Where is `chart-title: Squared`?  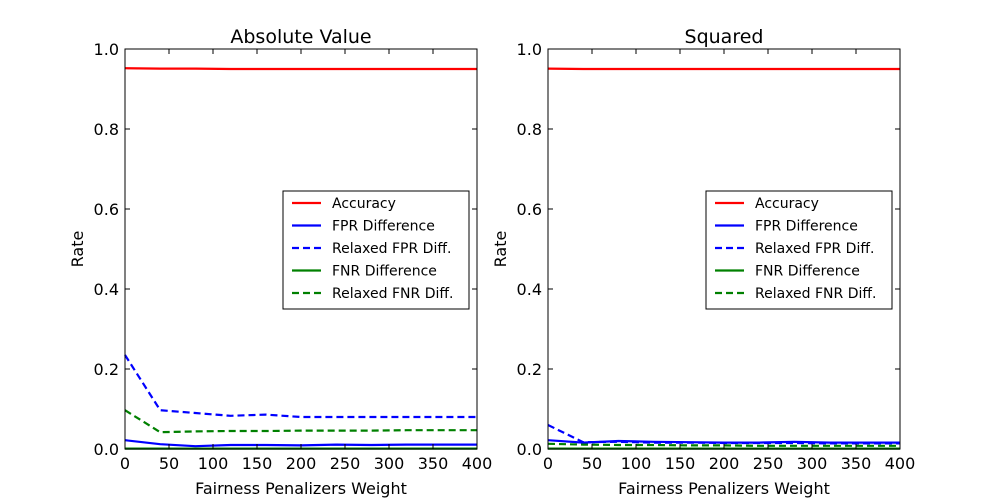 chart-title: Squared is located at coordinates (724, 37).